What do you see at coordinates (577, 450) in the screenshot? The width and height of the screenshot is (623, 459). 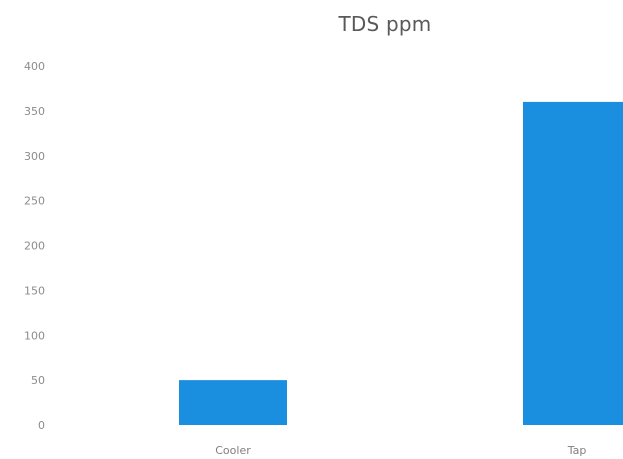 I see `x-category-label-tap: Tap` at bounding box center [577, 450].